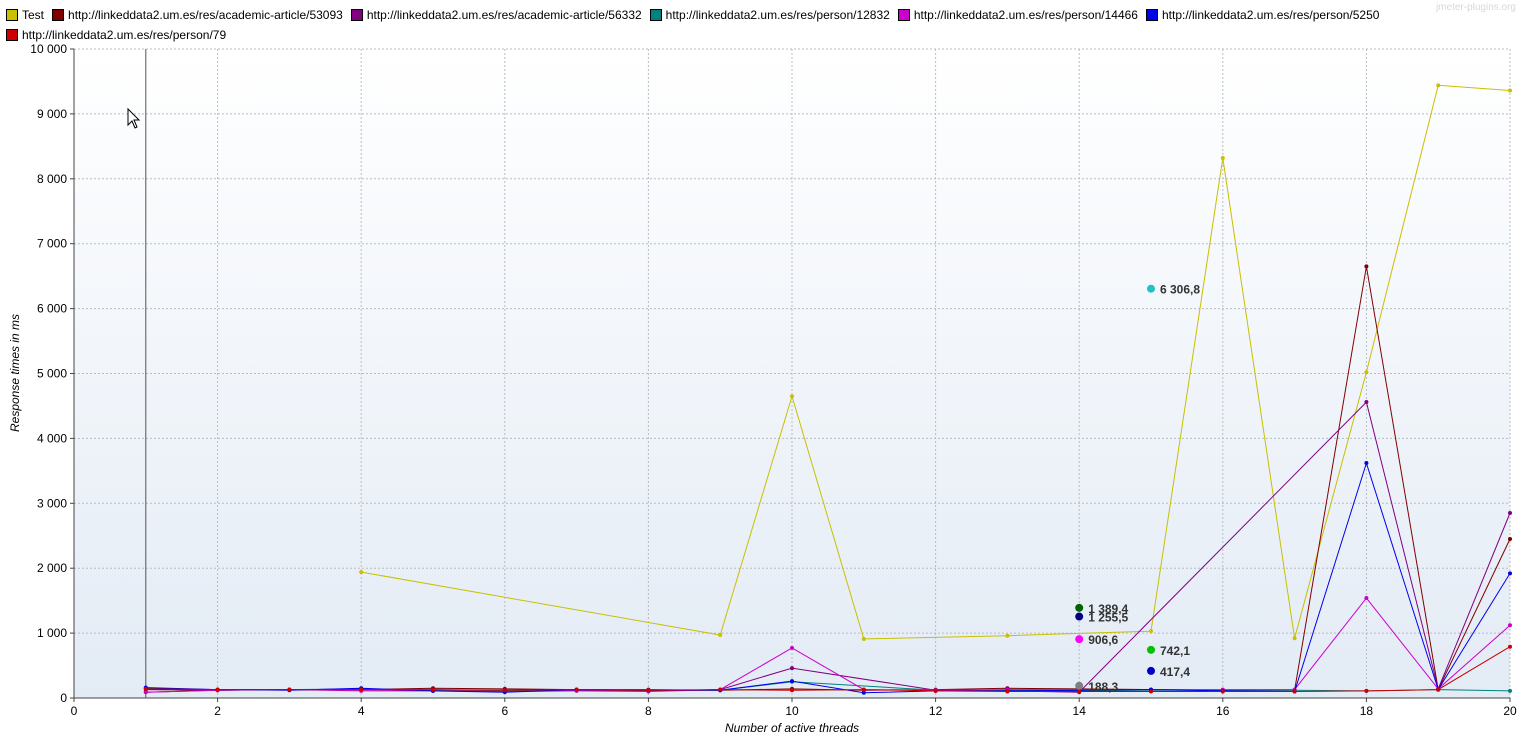  I want to click on annotation-label: 1 255,5, so click(1108, 618).